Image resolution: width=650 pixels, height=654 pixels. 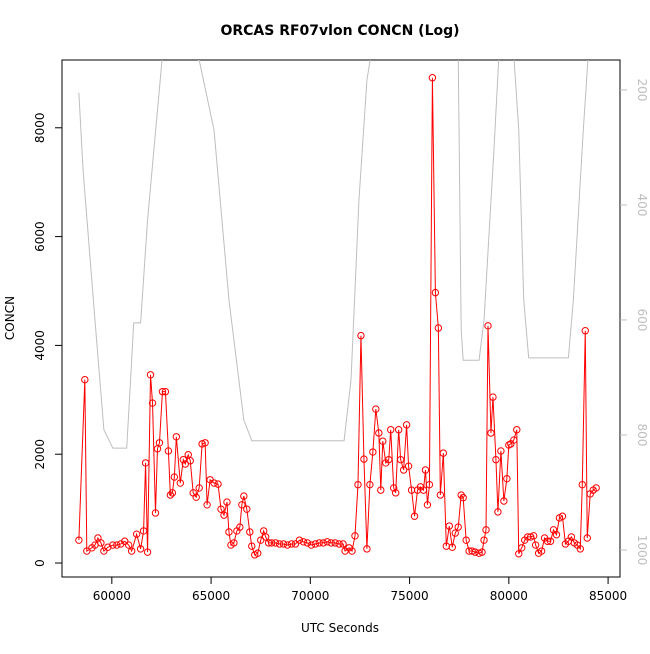 What do you see at coordinates (509, 596) in the screenshot?
I see `x-tick-label: 80000` at bounding box center [509, 596].